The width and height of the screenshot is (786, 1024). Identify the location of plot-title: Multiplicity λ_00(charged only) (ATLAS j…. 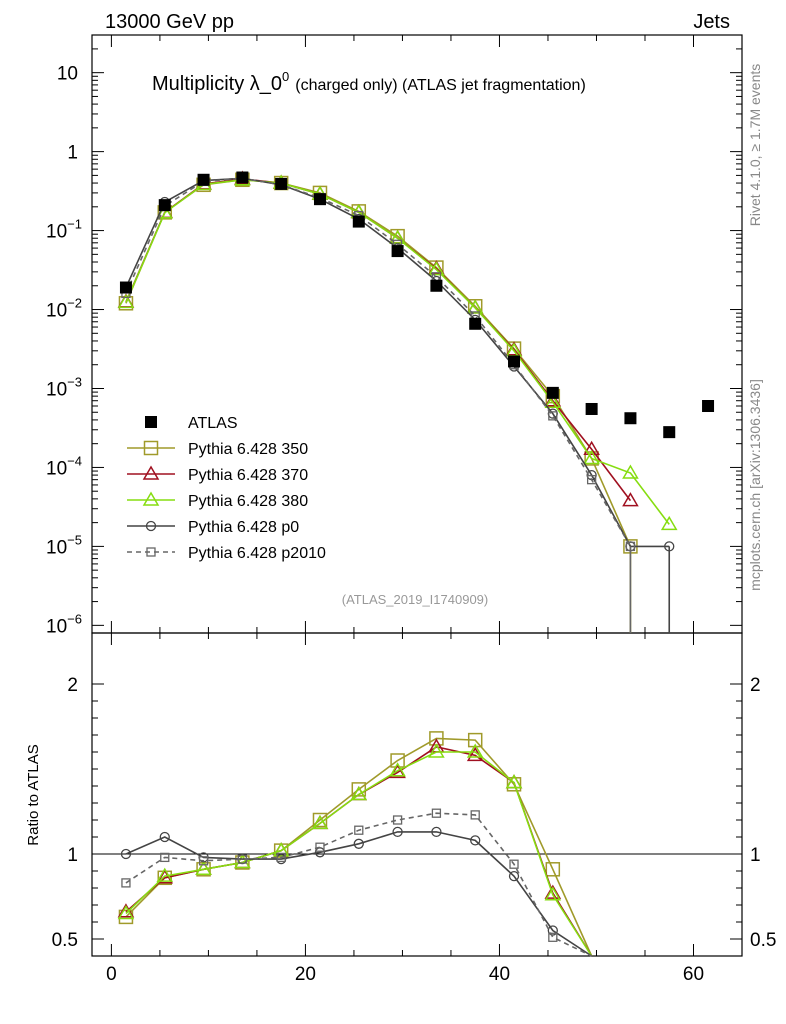
(369, 82).